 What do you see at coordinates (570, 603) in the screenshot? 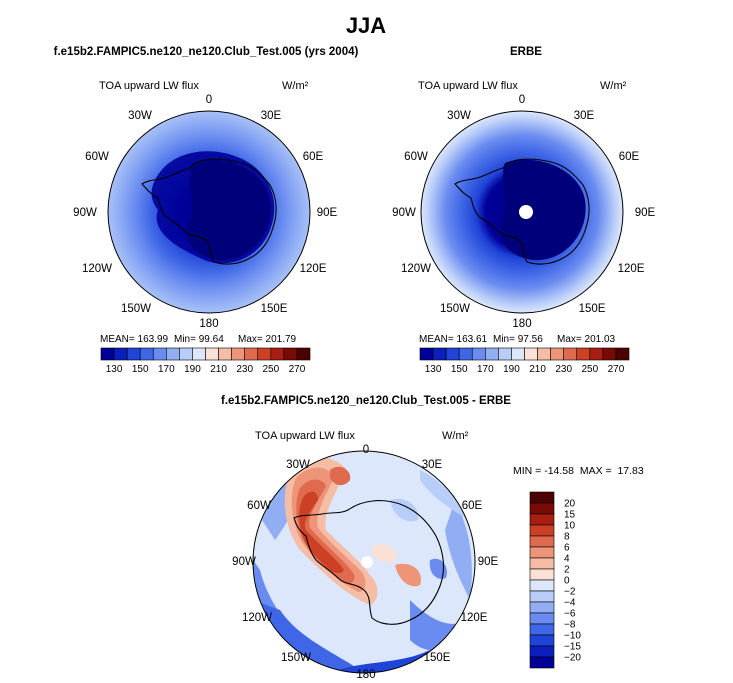
I see `colorbar-tick-label: −4` at bounding box center [570, 603].